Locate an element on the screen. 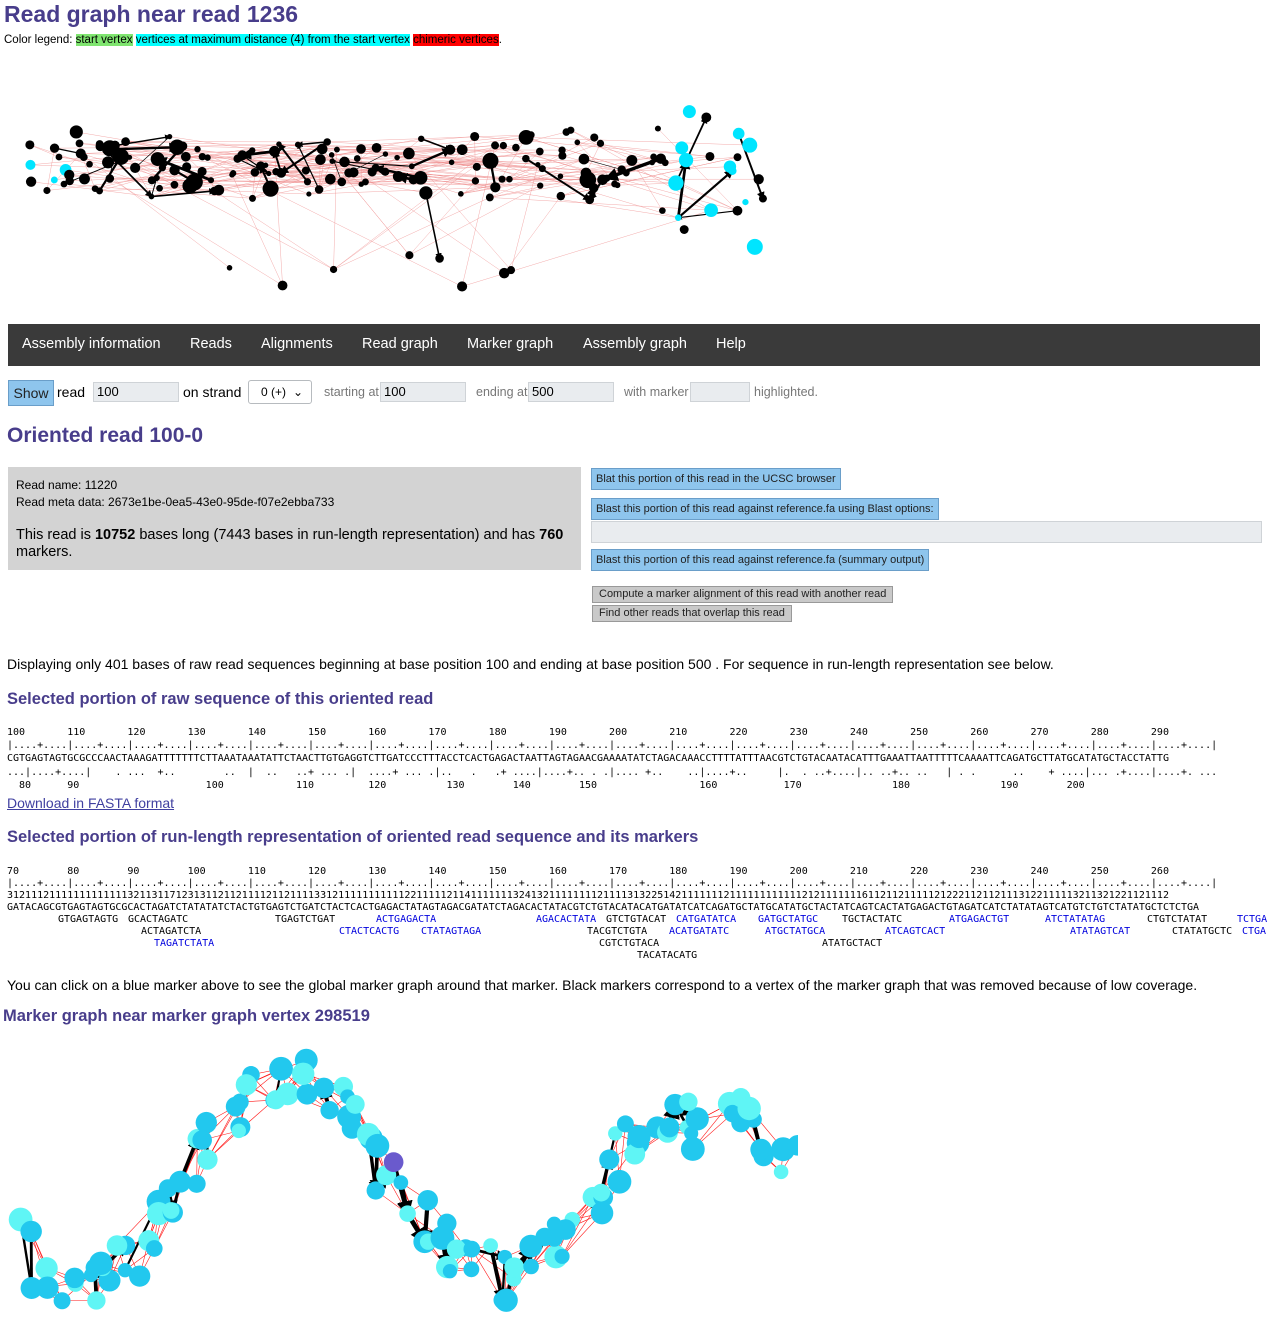 Image resolution: width=1272 pixels, height=1334 pixels. strand-label: on strand is located at coordinates (212, 392).